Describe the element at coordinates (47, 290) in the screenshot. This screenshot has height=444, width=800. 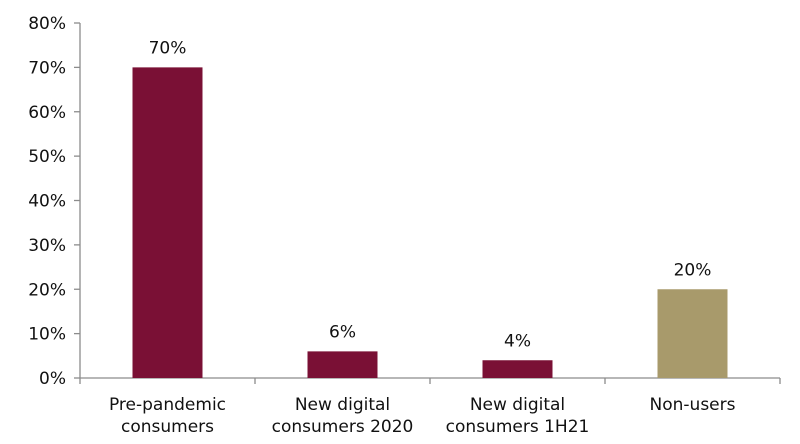
I see `y-tick-label: 20%` at that location.